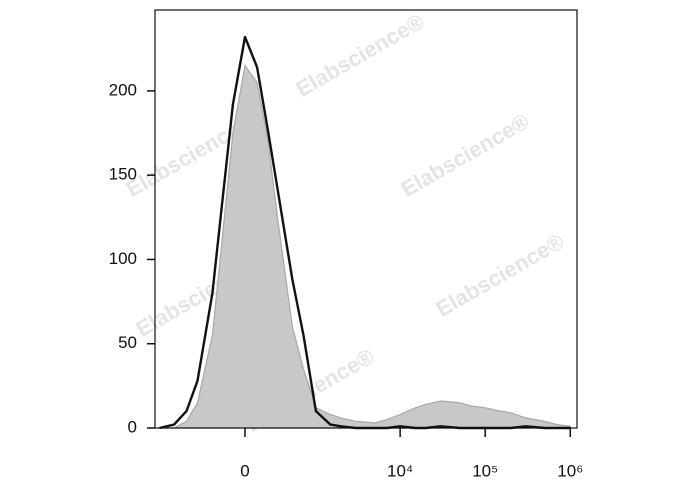  I want to click on y-tick-label: 100, so click(123, 258).